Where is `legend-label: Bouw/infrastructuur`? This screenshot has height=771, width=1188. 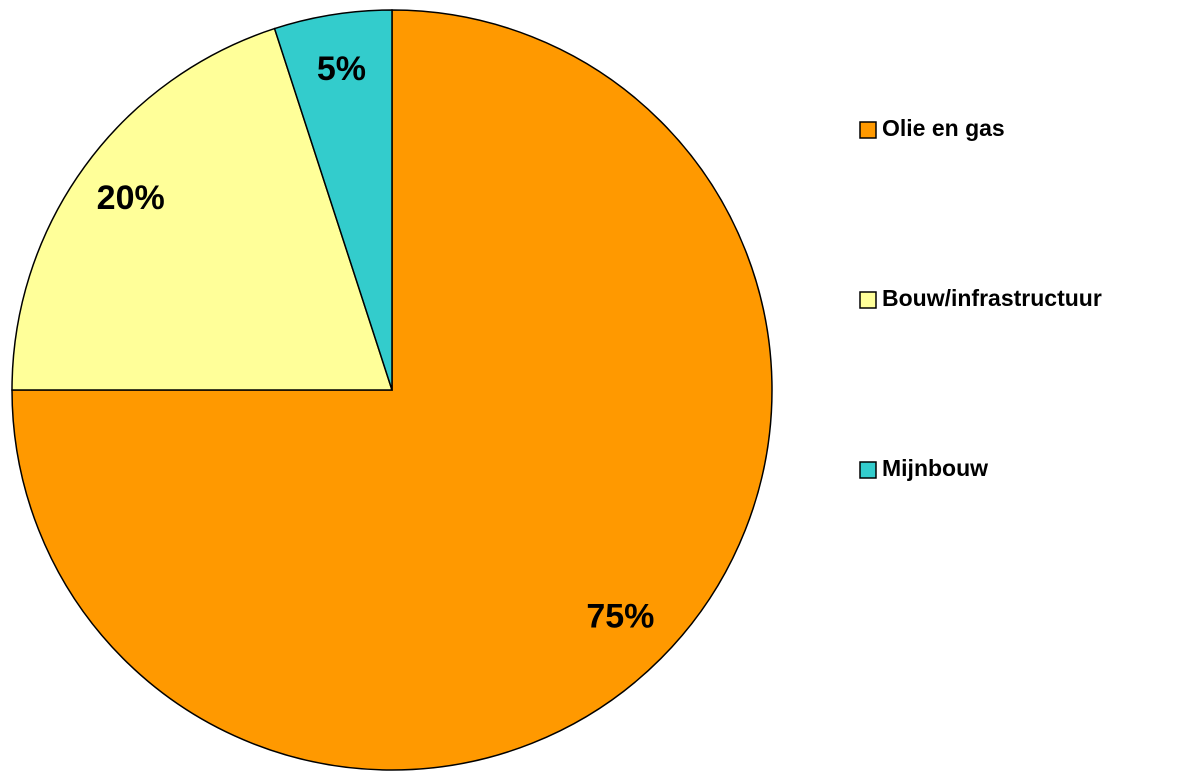
legend-label: Bouw/infrastructuur is located at coordinates (992, 298).